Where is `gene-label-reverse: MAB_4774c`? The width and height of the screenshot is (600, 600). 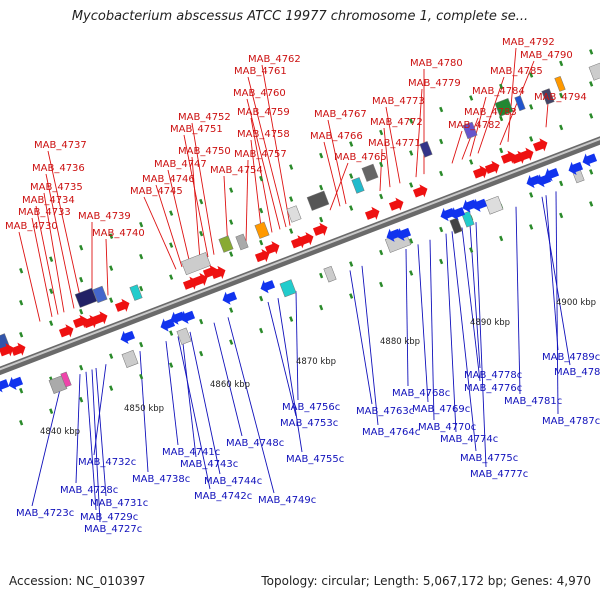 gene-label-reverse: MAB_4774c is located at coordinates (469, 439).